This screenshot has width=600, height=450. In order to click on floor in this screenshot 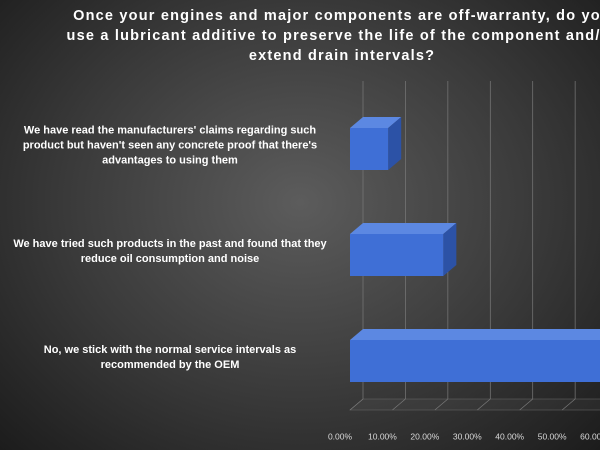, I will do `click(474, 404)`.